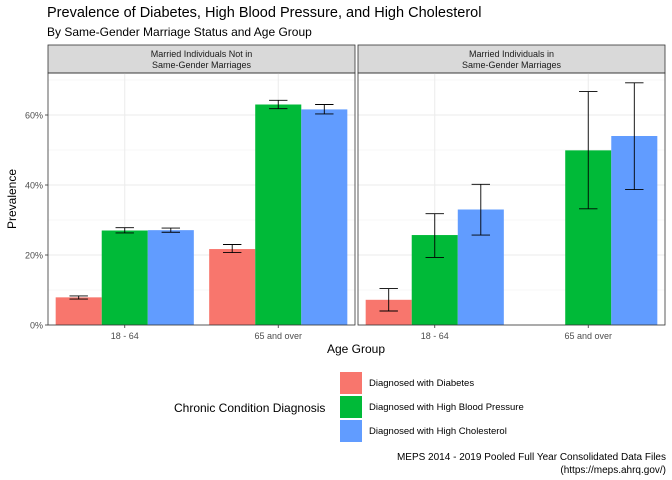 The width and height of the screenshot is (672, 480). I want to click on bar-p1-18-64-diagnosed-with-high-cholesterol, so click(170, 277).